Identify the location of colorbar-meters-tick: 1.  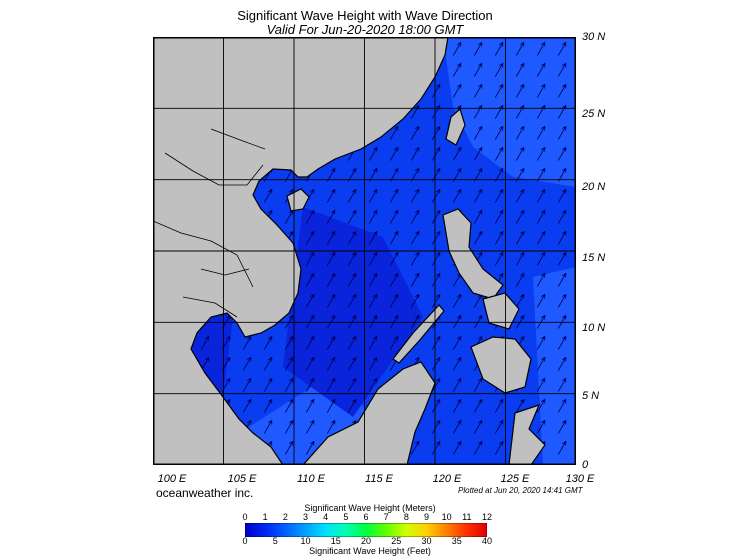
(265, 517).